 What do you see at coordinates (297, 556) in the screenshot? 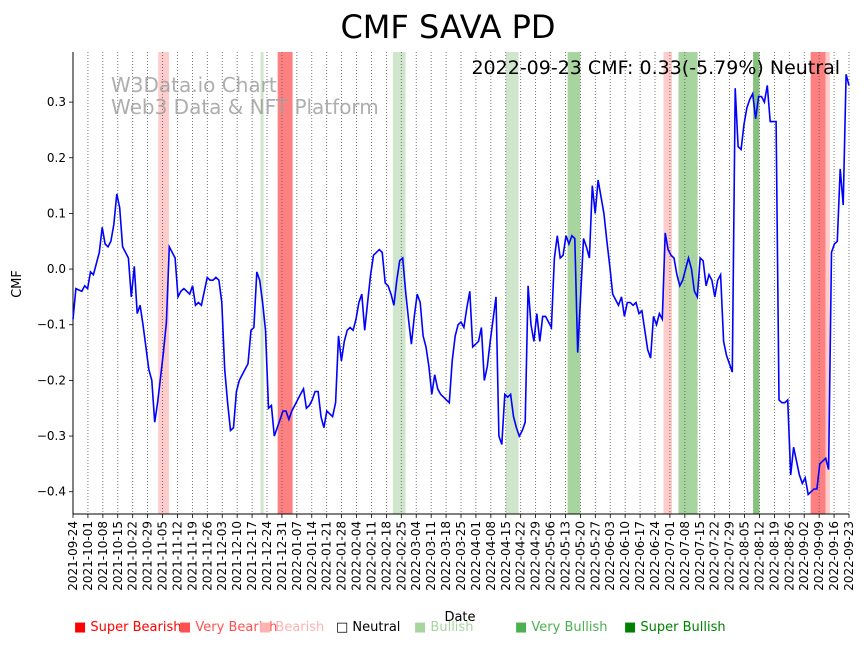
I see `x-tick-label: 2022-01-07` at bounding box center [297, 556].